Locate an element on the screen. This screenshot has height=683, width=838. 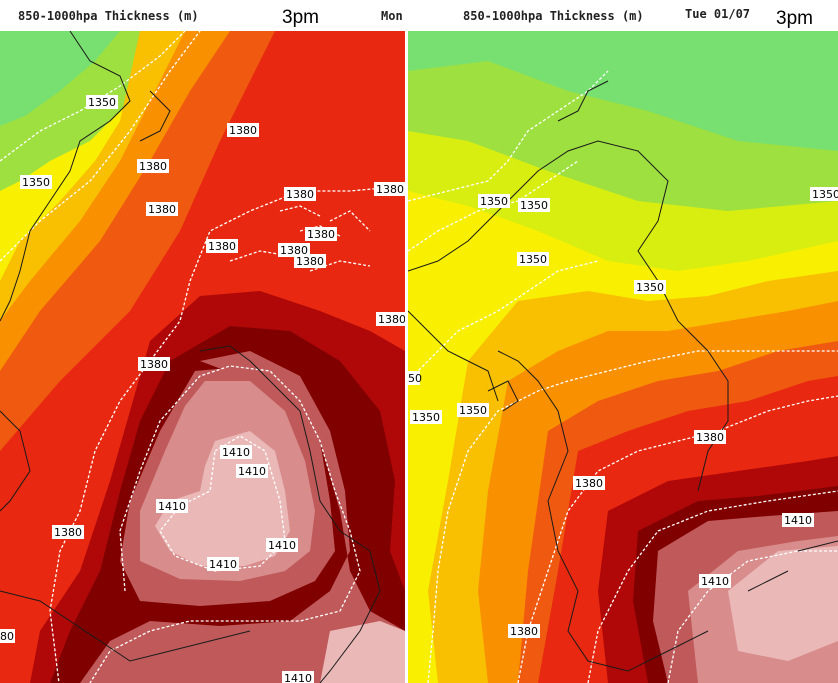
contour-label-r0: 1350 is located at coordinates (494, 201).